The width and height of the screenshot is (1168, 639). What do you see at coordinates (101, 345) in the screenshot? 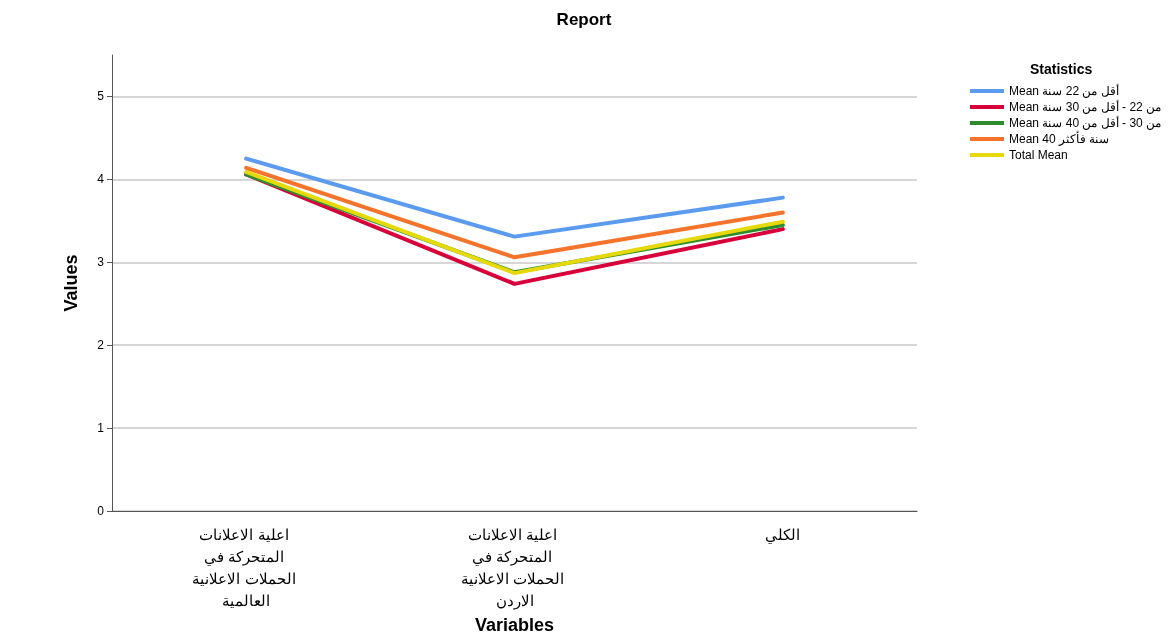
I see `y-tick-label: 2` at bounding box center [101, 345].